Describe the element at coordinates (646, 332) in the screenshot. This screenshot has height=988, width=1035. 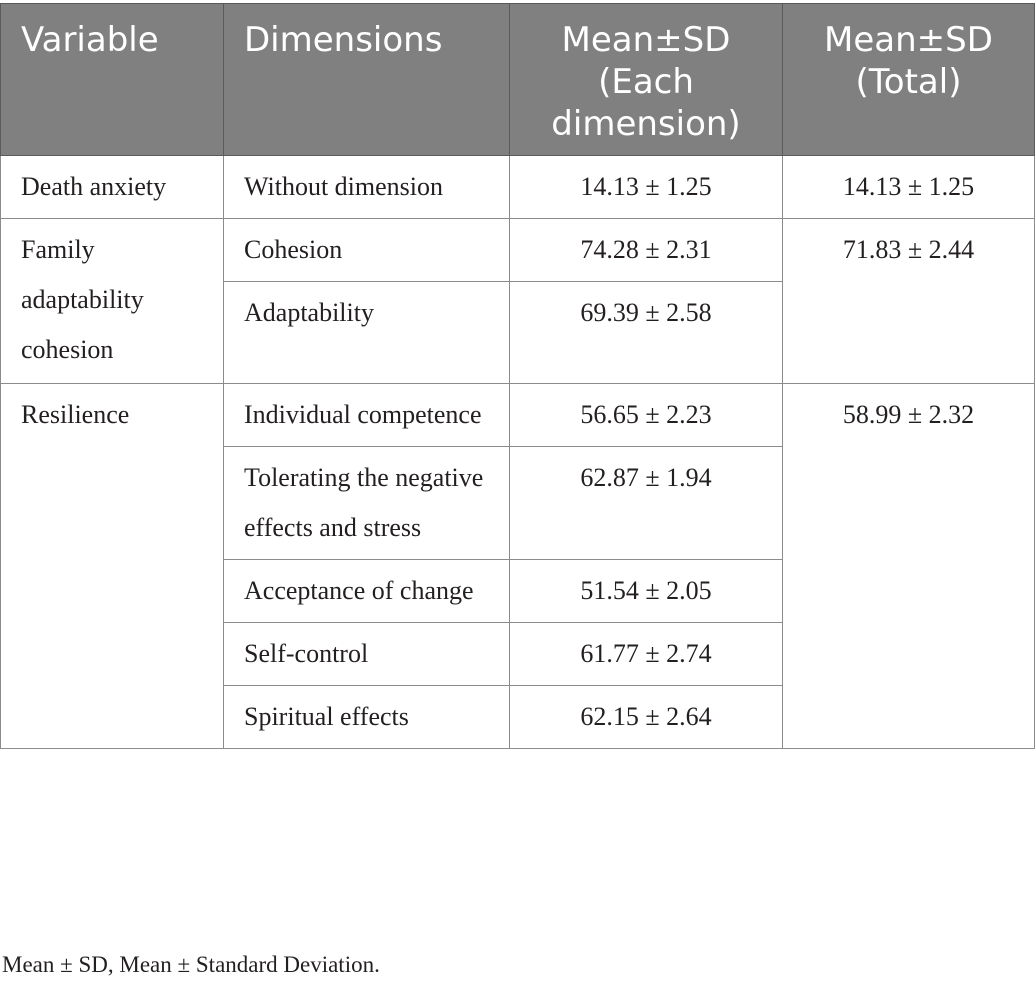
I see `dimension-mean-sd-cell: 69.39 ± 2.58` at that location.